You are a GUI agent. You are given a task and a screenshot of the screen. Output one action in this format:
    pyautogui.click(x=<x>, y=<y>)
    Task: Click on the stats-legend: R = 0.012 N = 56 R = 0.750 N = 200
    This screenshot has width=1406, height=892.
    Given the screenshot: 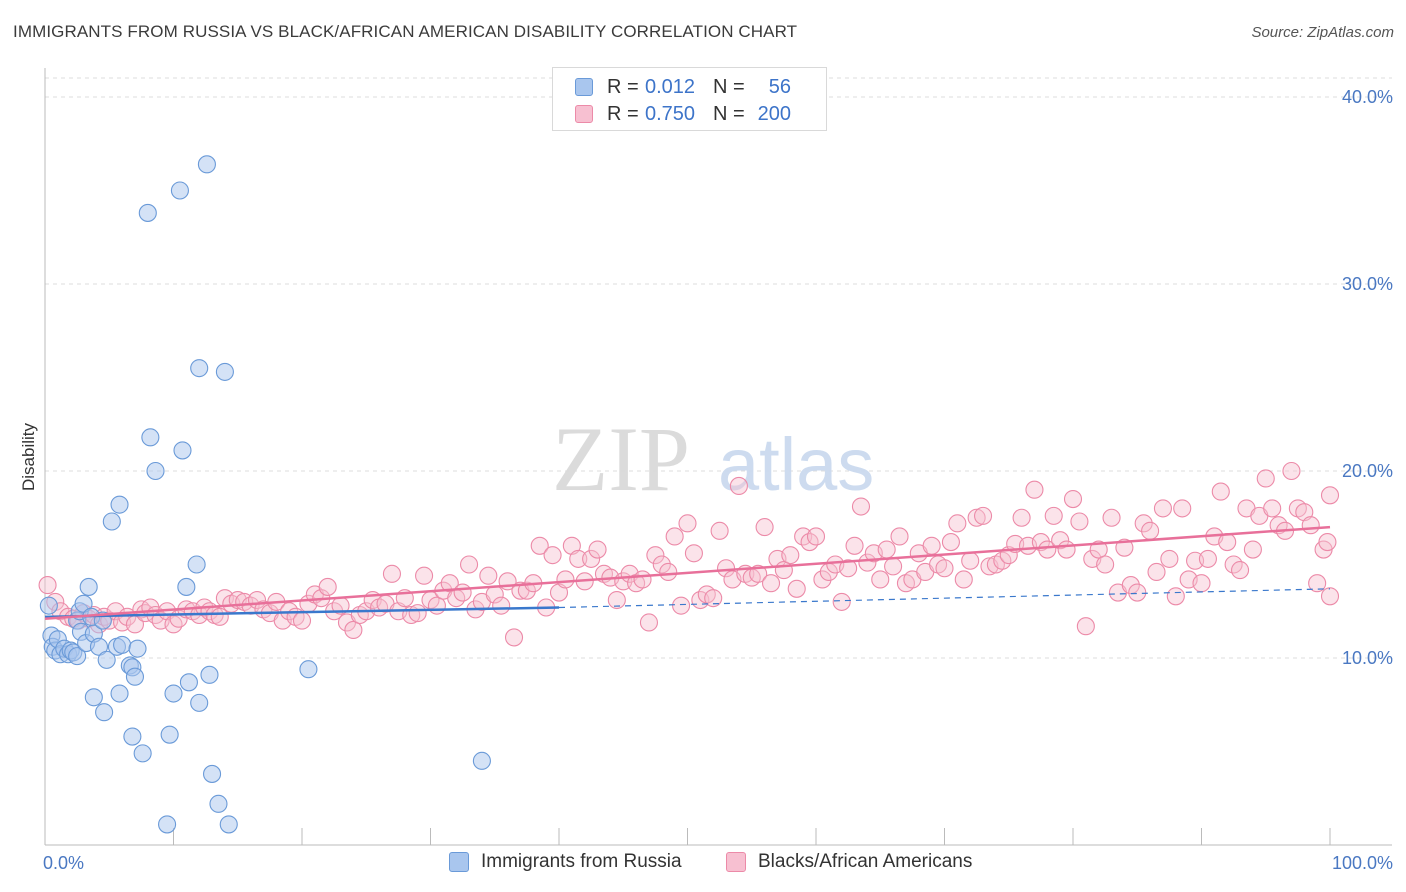 What is the action you would take?
    pyautogui.click(x=689, y=99)
    